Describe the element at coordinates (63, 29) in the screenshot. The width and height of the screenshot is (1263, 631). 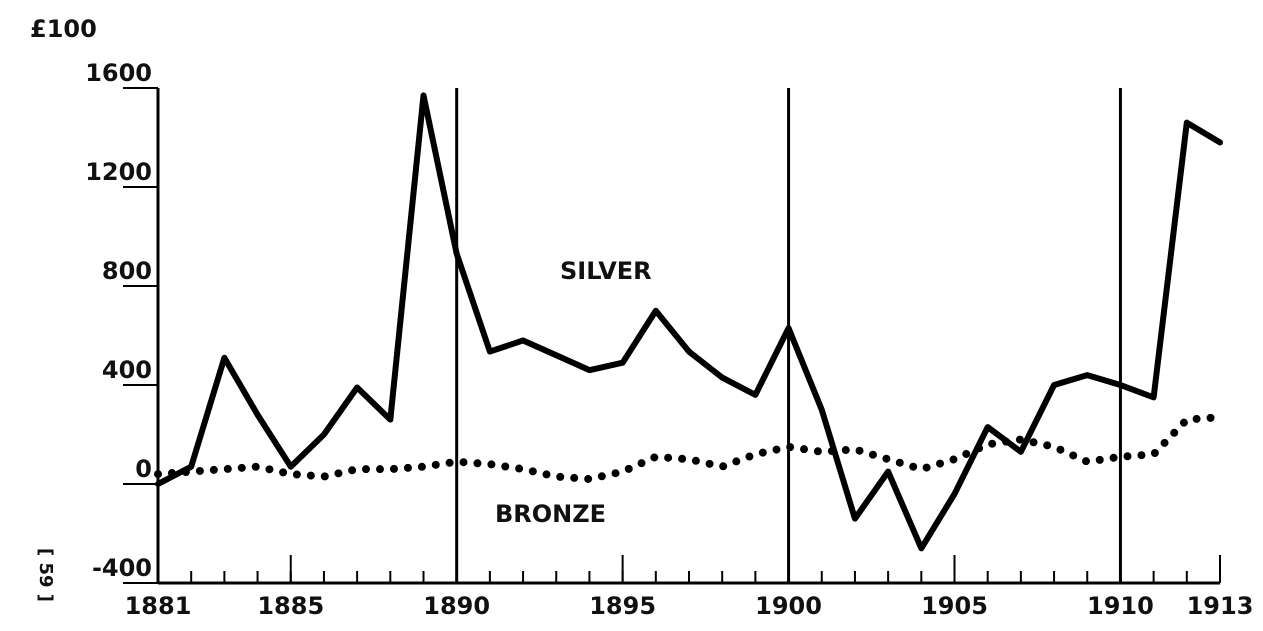
I see `y-unit: £100` at that location.